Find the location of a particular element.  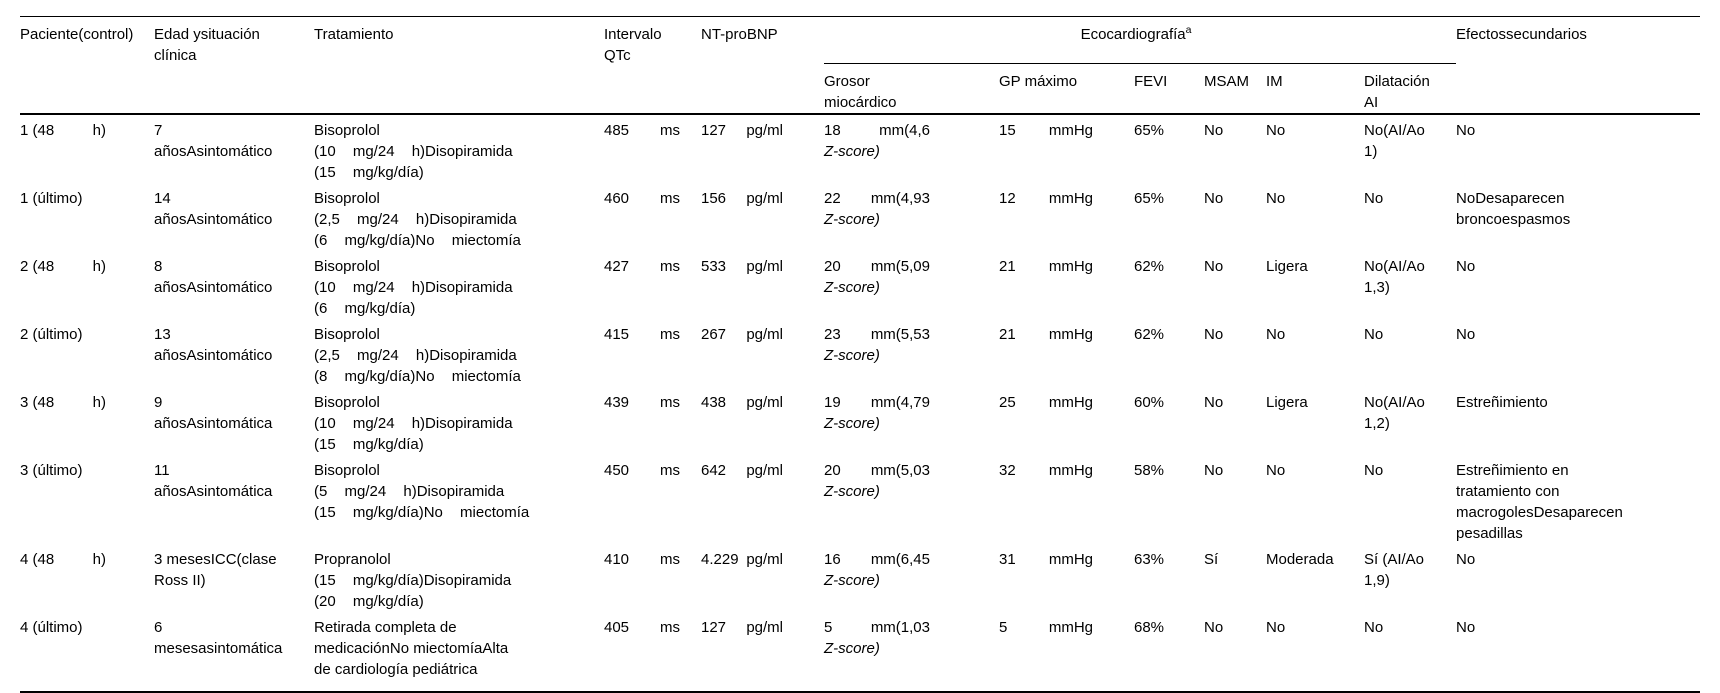

cell-paciente: 1 (48 h) is located at coordinates (87, 148).